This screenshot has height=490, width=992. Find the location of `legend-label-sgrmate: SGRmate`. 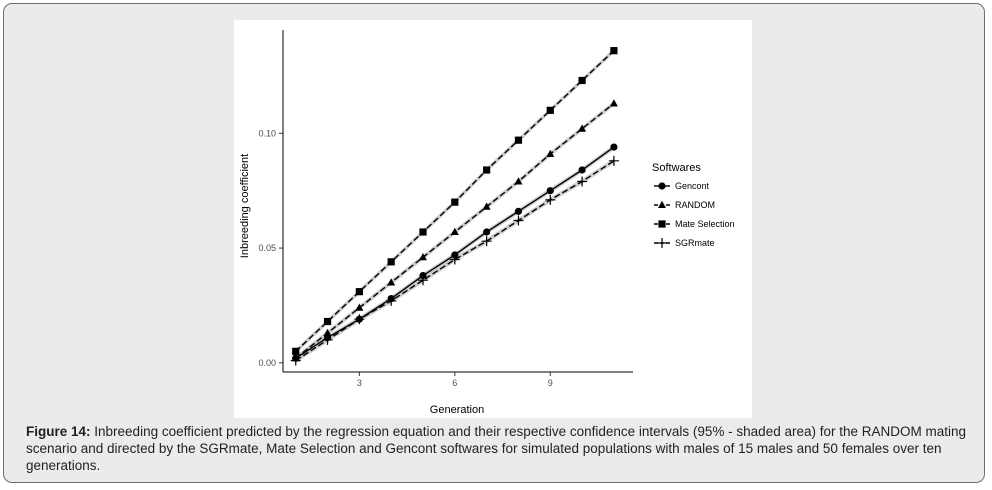

legend-label-sgrmate: SGRmate is located at coordinates (695, 243).